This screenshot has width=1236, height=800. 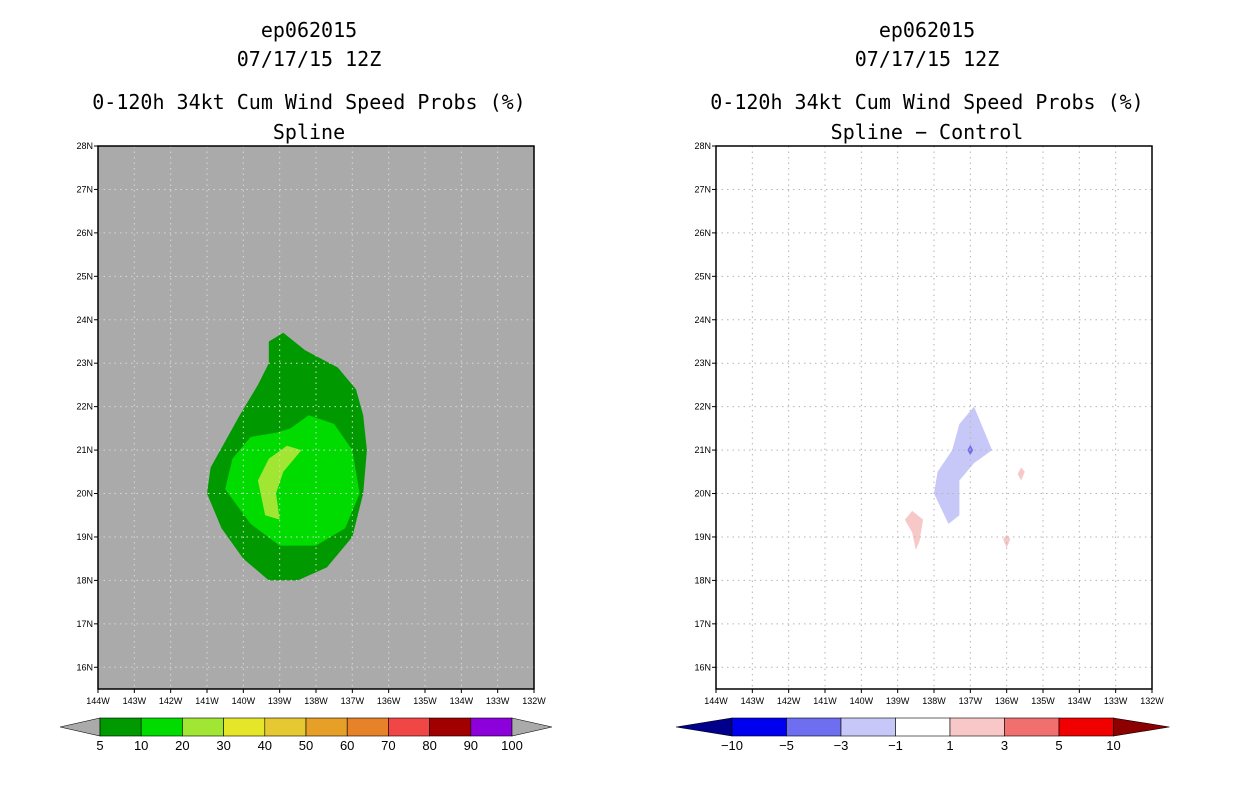 What do you see at coordinates (182, 745) in the screenshot?
I see `colorbar-label: 20` at bounding box center [182, 745].